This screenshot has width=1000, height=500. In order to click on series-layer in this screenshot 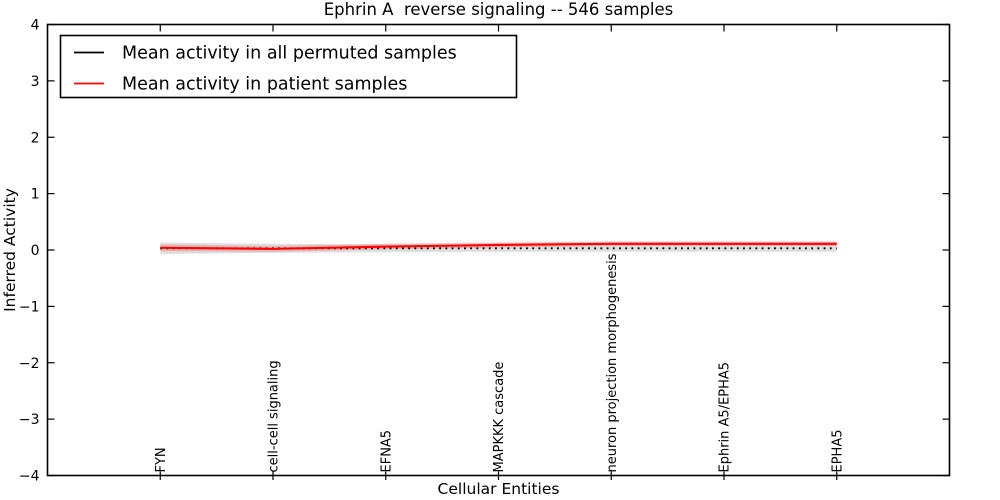, I will do `click(498, 247)`.